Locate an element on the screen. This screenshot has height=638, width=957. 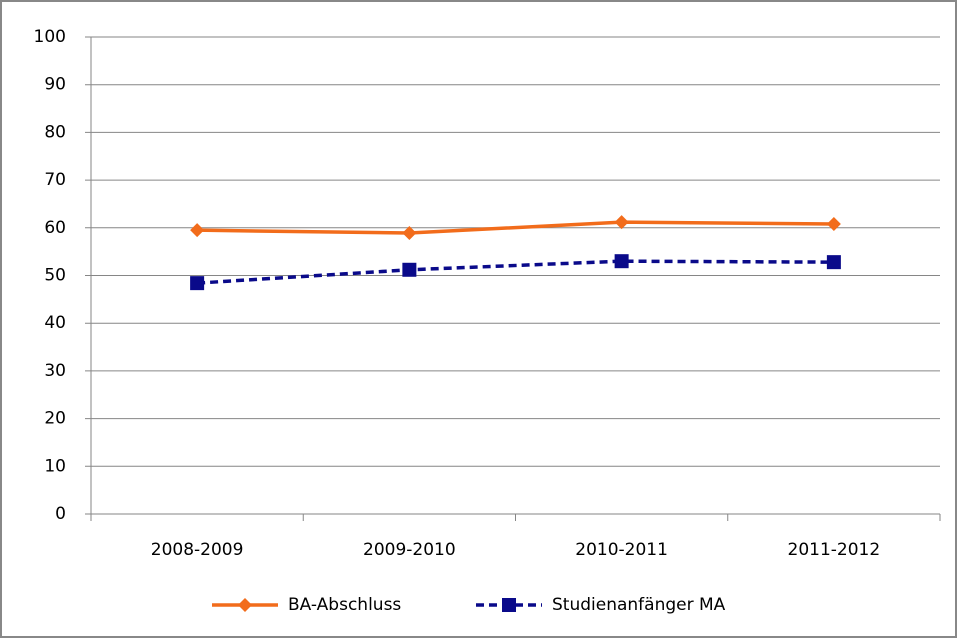
y-tick-label: 20 is located at coordinates (55, 419).